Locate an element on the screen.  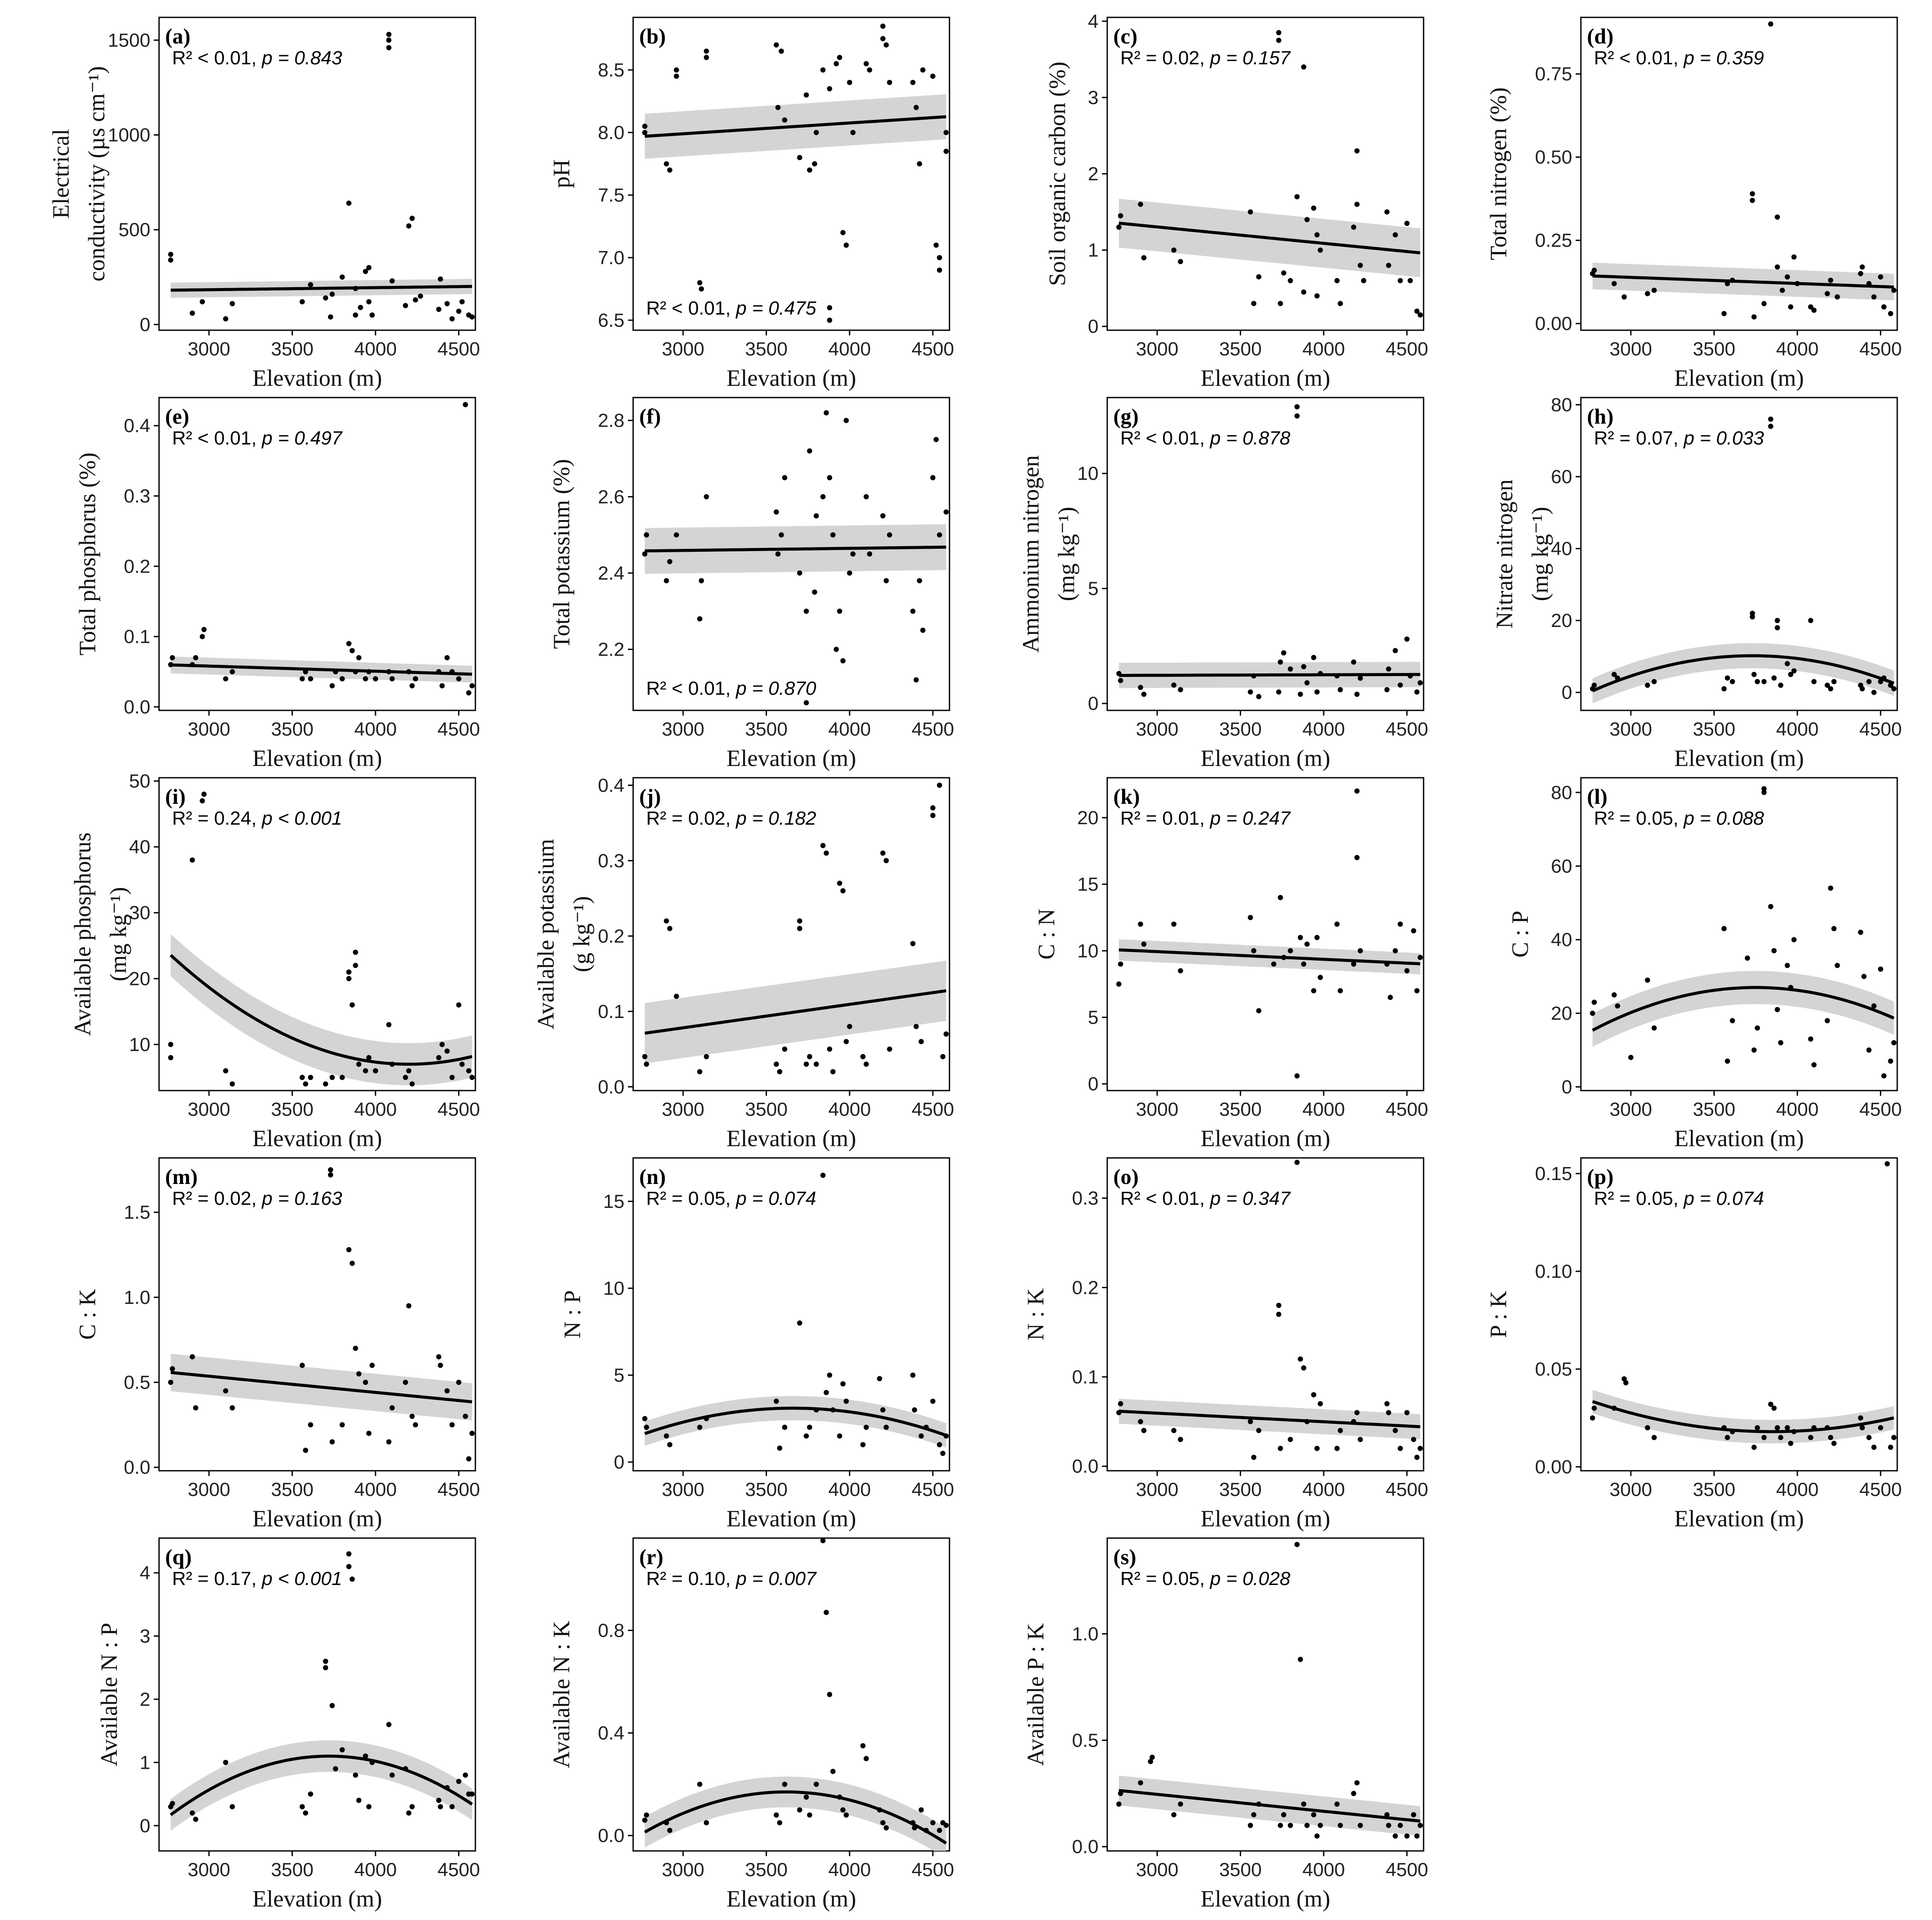
panel-label-f: (f) is located at coordinates (650, 416).